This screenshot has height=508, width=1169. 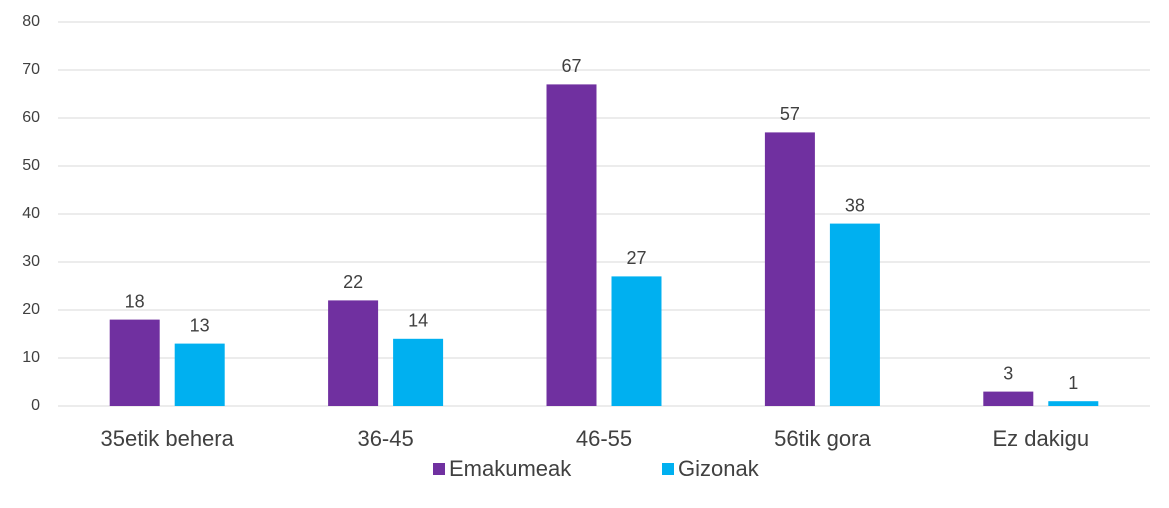 What do you see at coordinates (200, 325) in the screenshot?
I see `value-label: 13` at bounding box center [200, 325].